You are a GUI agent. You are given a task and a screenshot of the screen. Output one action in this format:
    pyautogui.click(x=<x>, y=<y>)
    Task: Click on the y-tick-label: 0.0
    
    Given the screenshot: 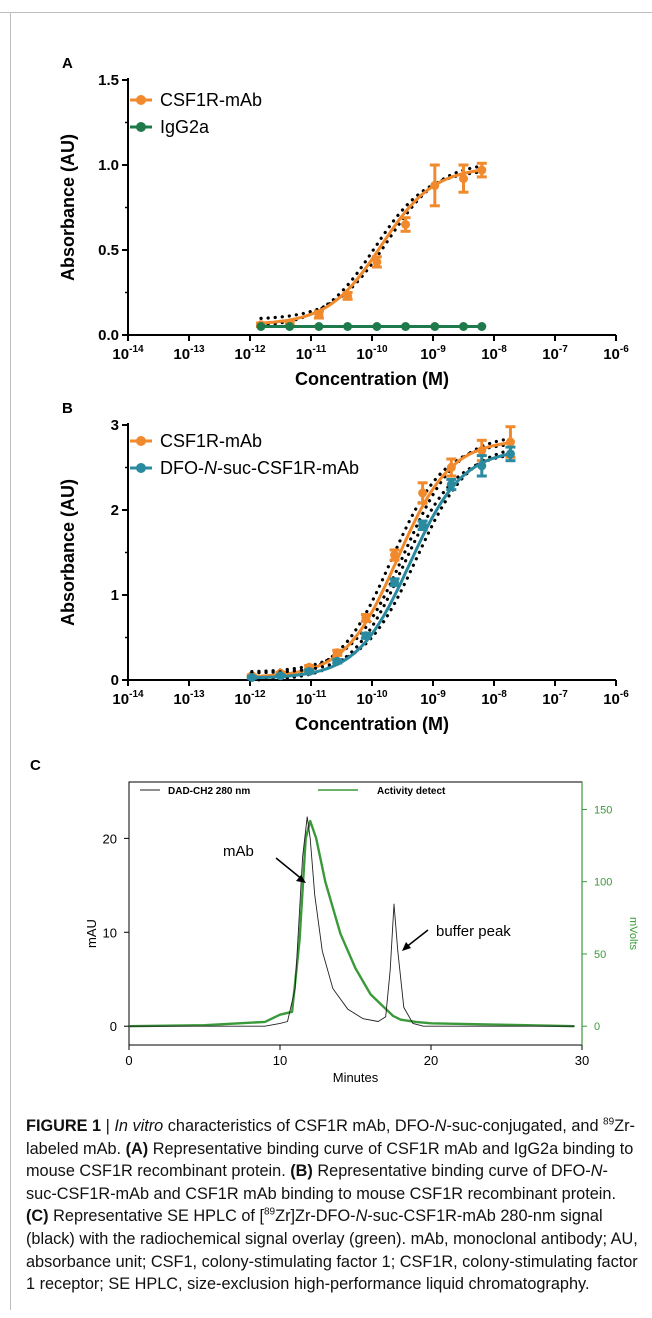 What is the action you would take?
    pyautogui.click(x=108, y=335)
    